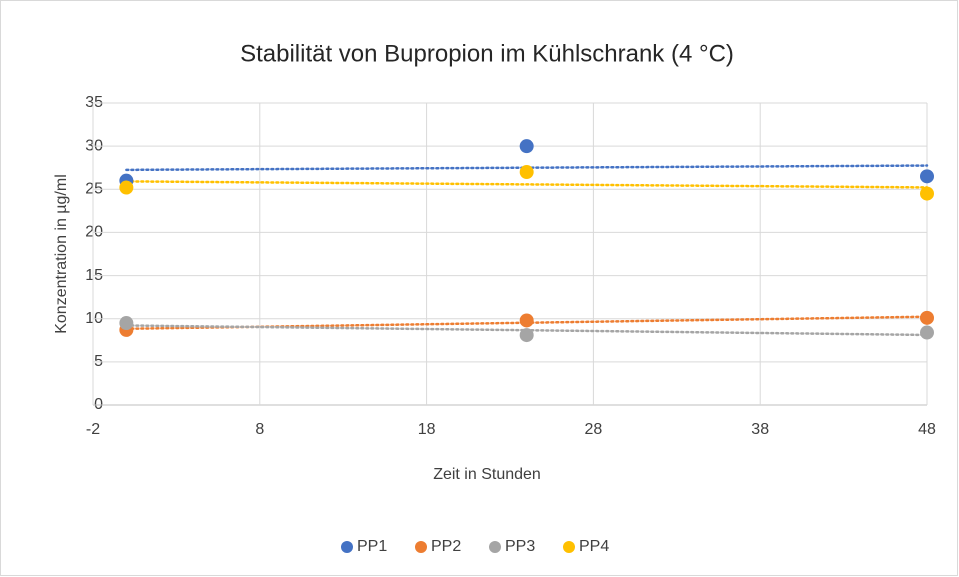 The height and width of the screenshot is (577, 959). Describe the element at coordinates (760, 429) in the screenshot. I see `x-tick-label: 38` at that location.